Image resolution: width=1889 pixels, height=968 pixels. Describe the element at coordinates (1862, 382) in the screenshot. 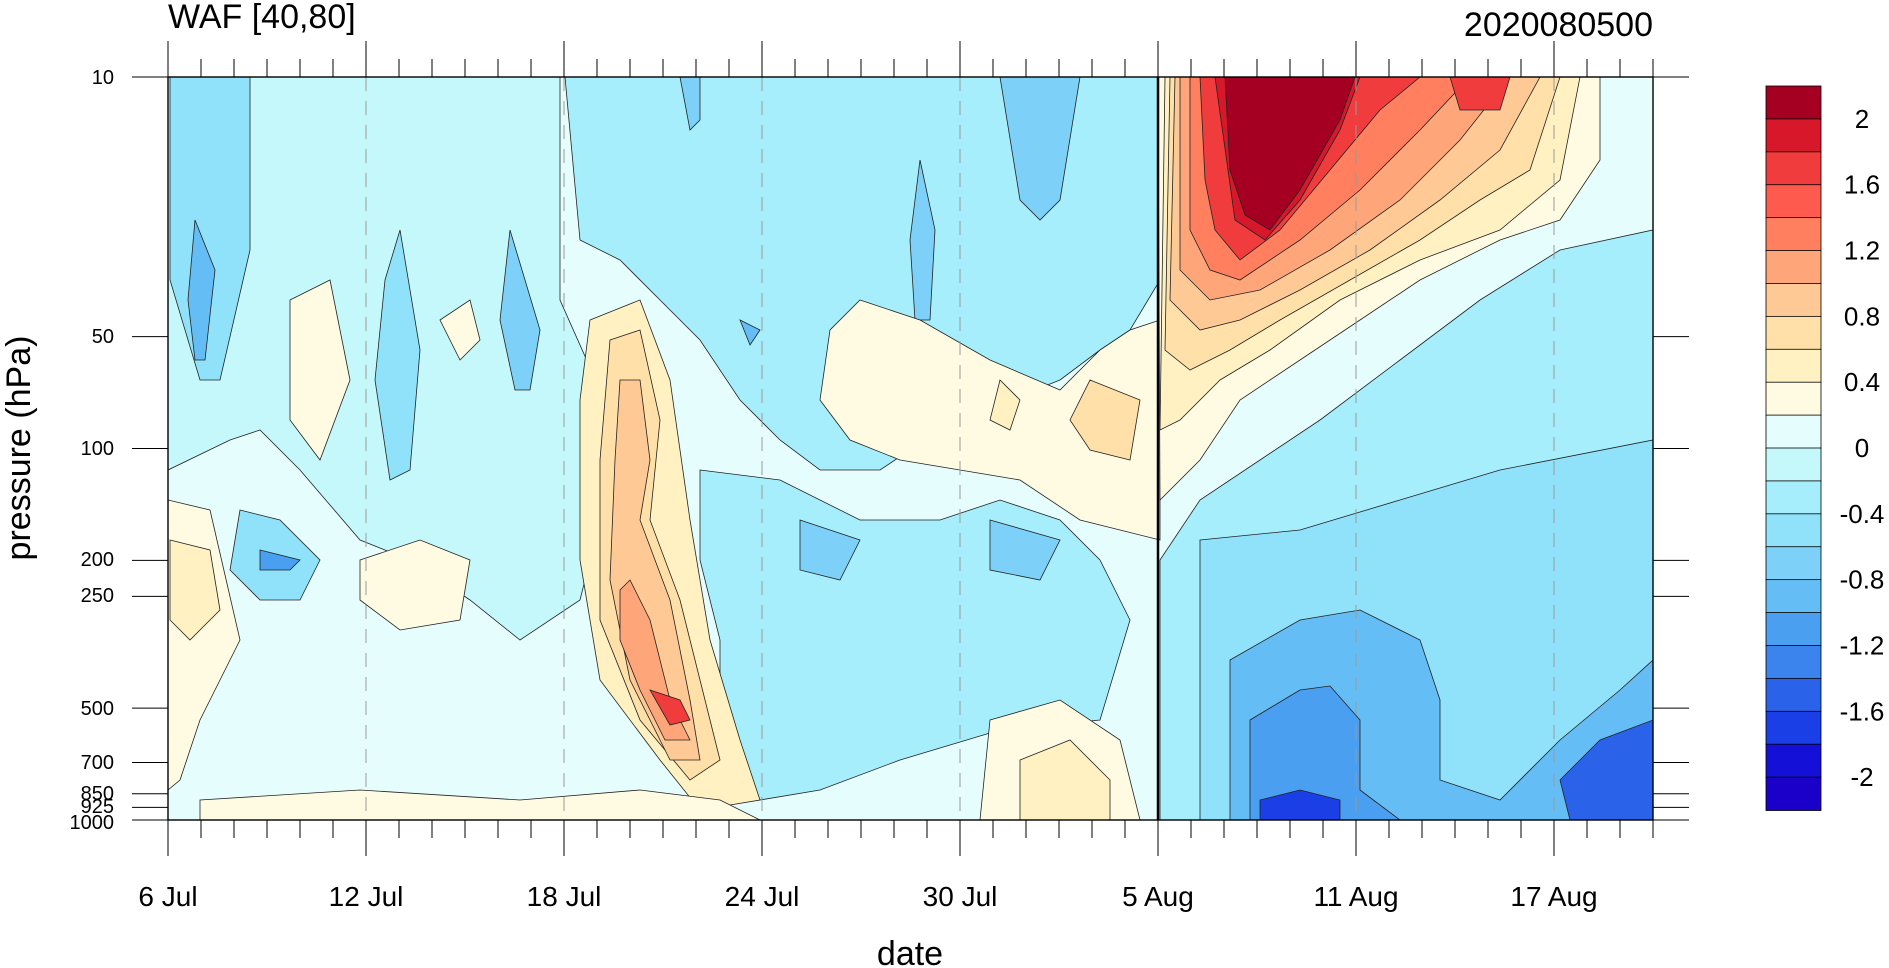

I see `colorbar-label: 0.4` at that location.